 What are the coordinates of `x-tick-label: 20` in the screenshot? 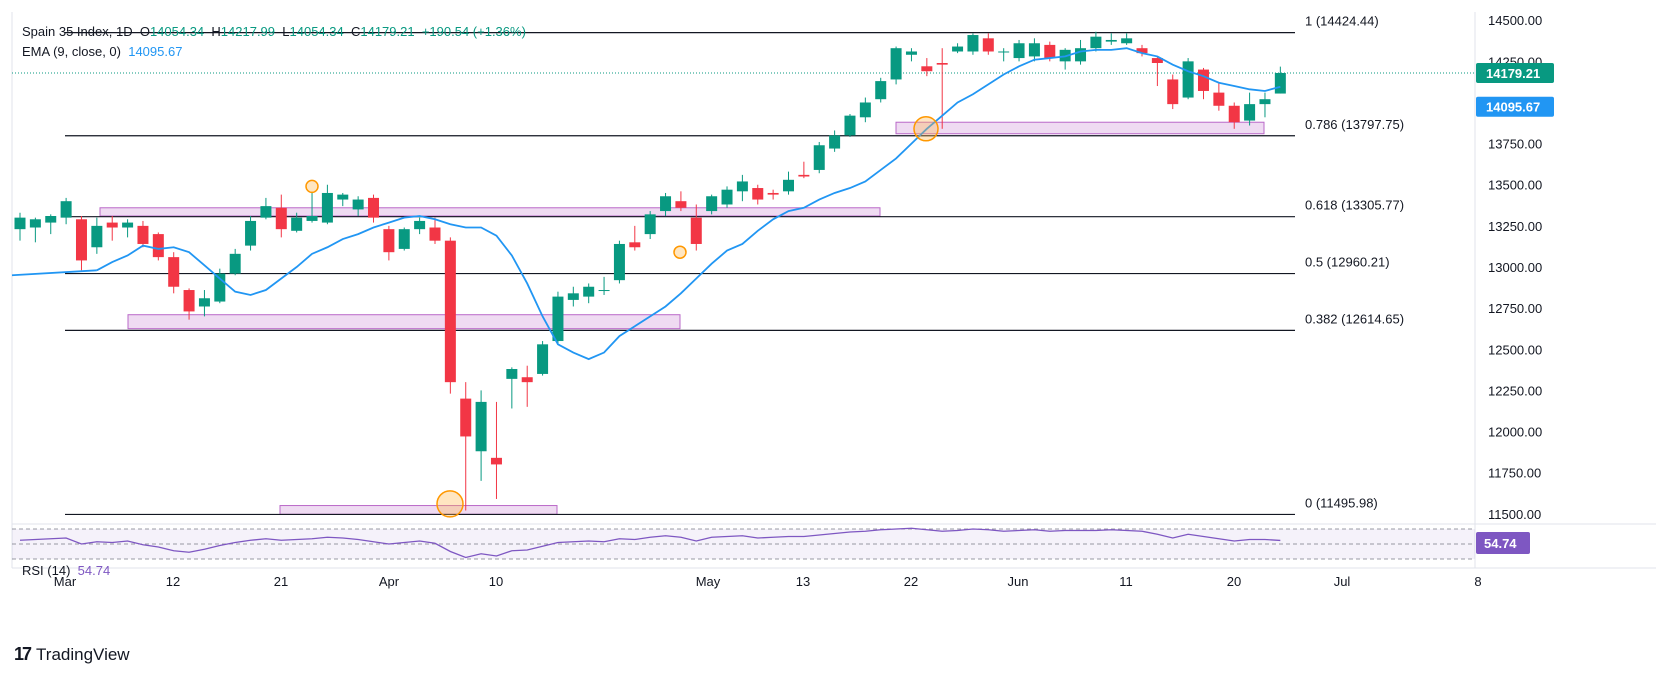 It's located at (1234, 581).